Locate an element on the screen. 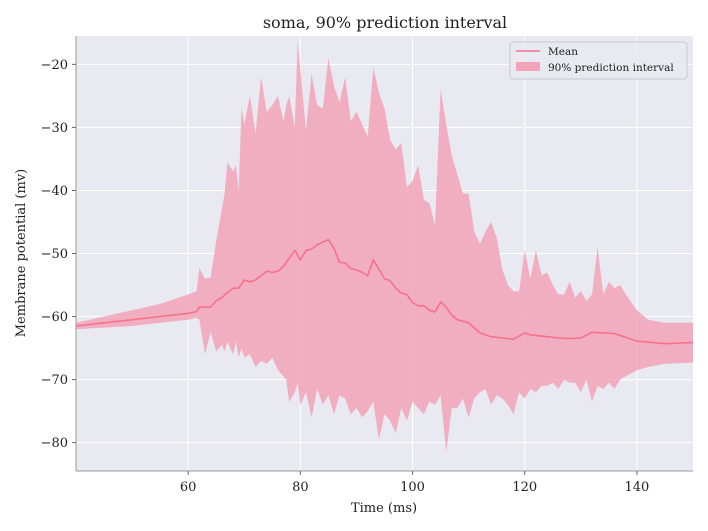 The height and width of the screenshot is (531, 708). x-axis-label: Time (ms) is located at coordinates (384, 508).